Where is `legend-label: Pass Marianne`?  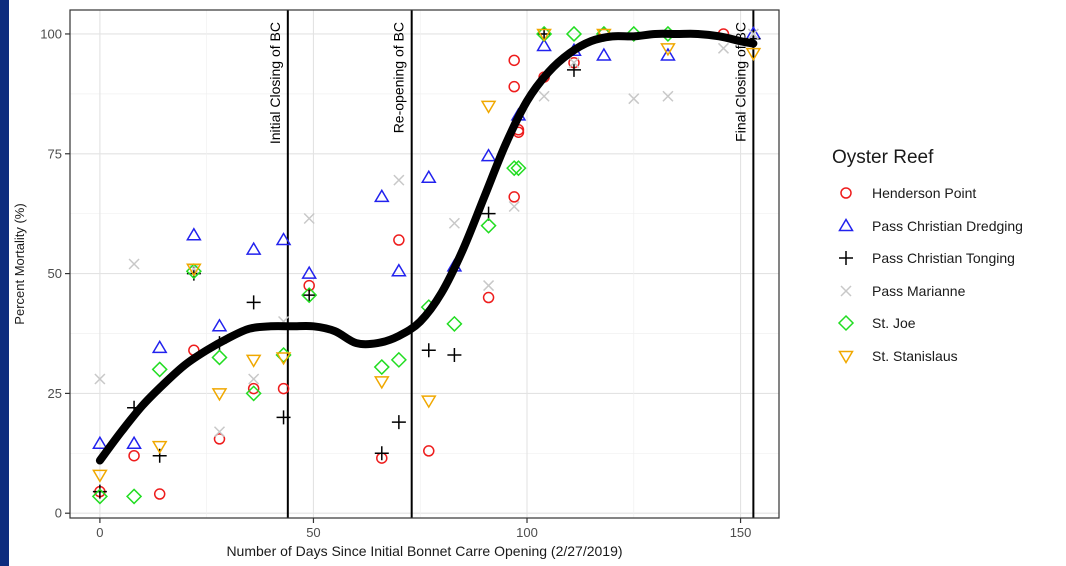
legend-label: Pass Marianne is located at coordinates (919, 290).